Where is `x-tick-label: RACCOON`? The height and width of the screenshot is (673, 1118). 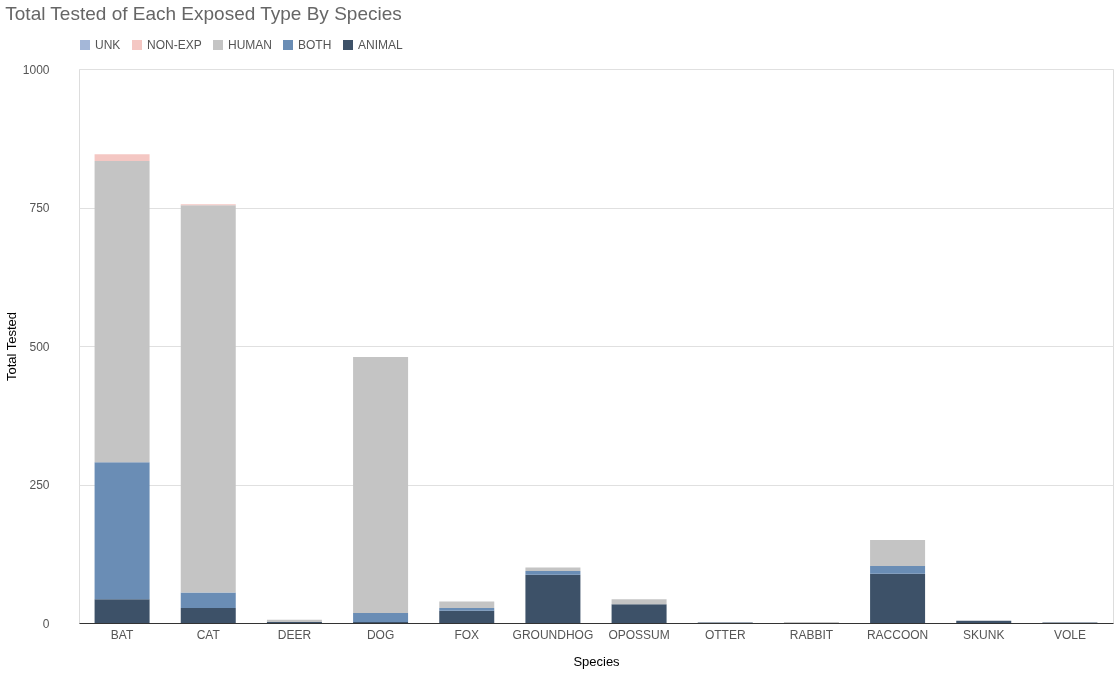
x-tick-label: RACCOON is located at coordinates (897, 634).